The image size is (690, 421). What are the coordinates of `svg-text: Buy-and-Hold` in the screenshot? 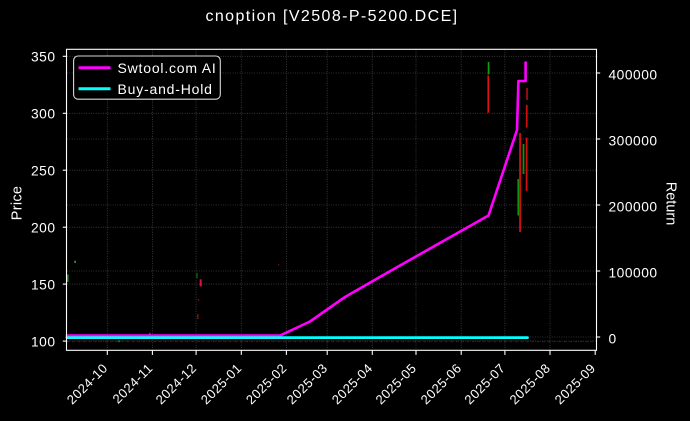 It's located at (165, 89).